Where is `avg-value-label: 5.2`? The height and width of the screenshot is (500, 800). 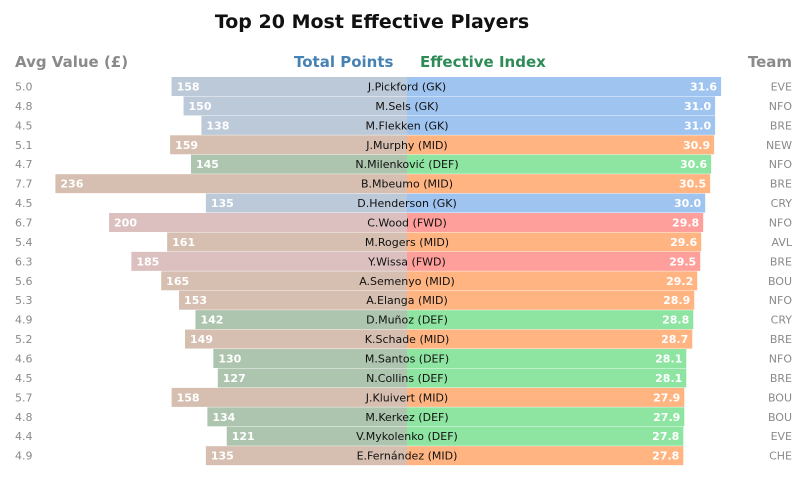
avg-value-label: 5.2 is located at coordinates (24, 339).